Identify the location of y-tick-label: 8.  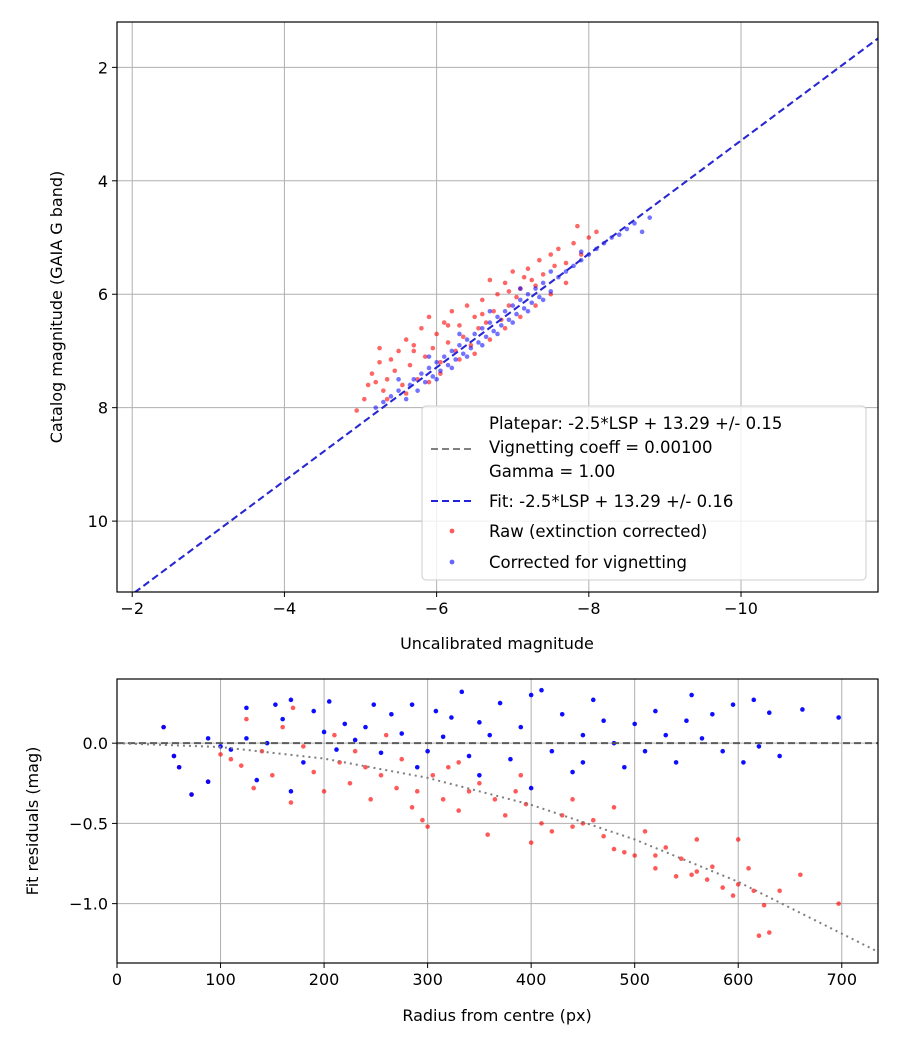
(103, 408).